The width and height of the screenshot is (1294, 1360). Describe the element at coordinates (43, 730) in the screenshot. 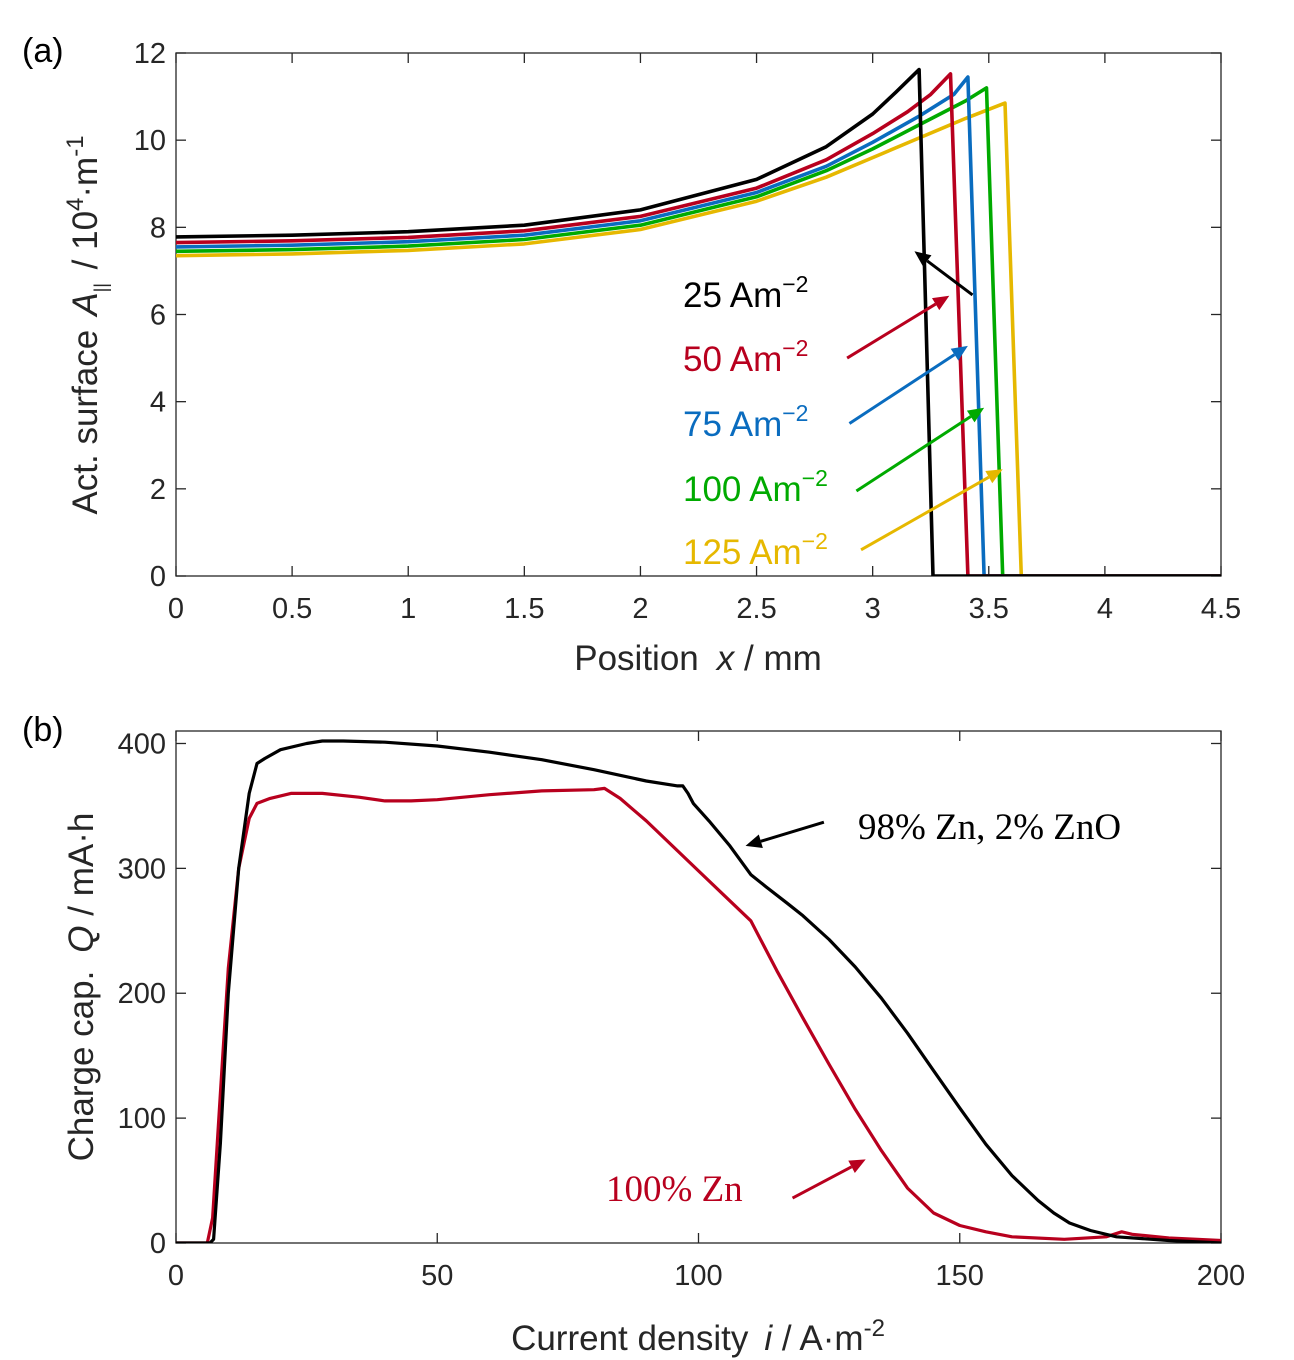

I see `panel-b-label: (b)` at that location.